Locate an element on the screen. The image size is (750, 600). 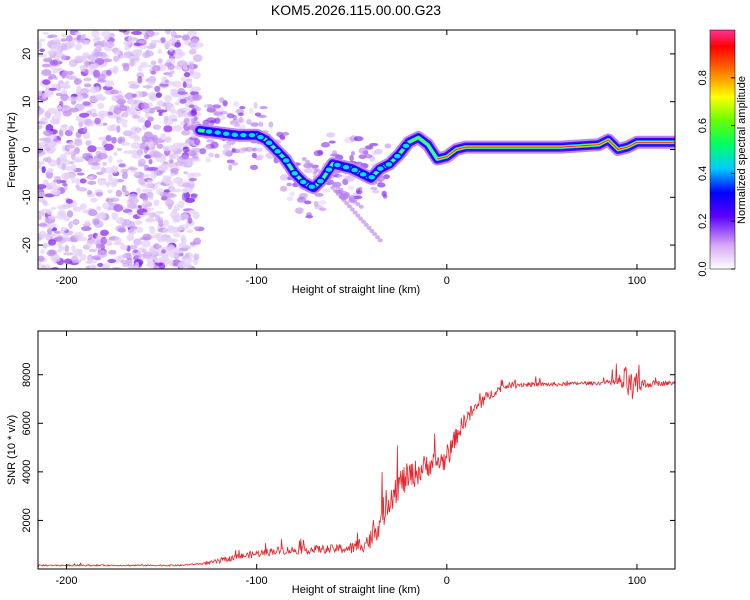
colorbar-label: Normalized spectral amplitude is located at coordinates (742, 150).